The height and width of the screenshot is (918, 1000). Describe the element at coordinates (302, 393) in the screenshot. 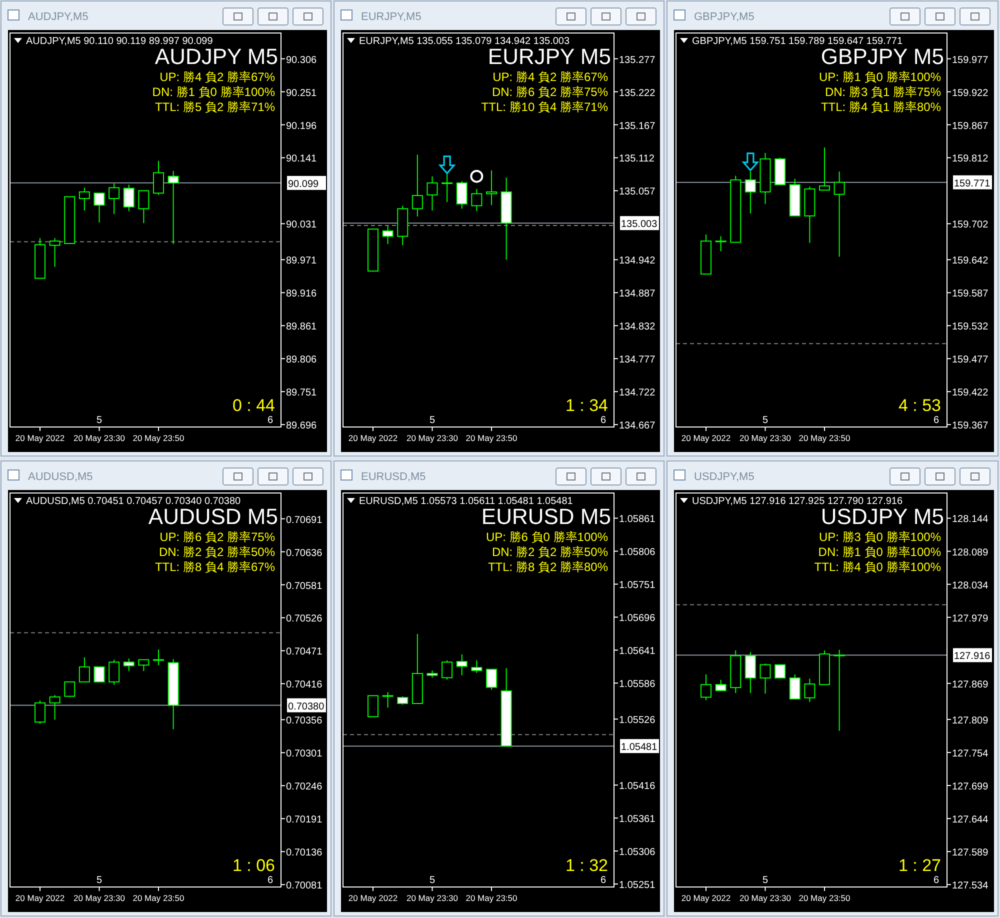

I see `y-tick-label: 89.751` at that location.